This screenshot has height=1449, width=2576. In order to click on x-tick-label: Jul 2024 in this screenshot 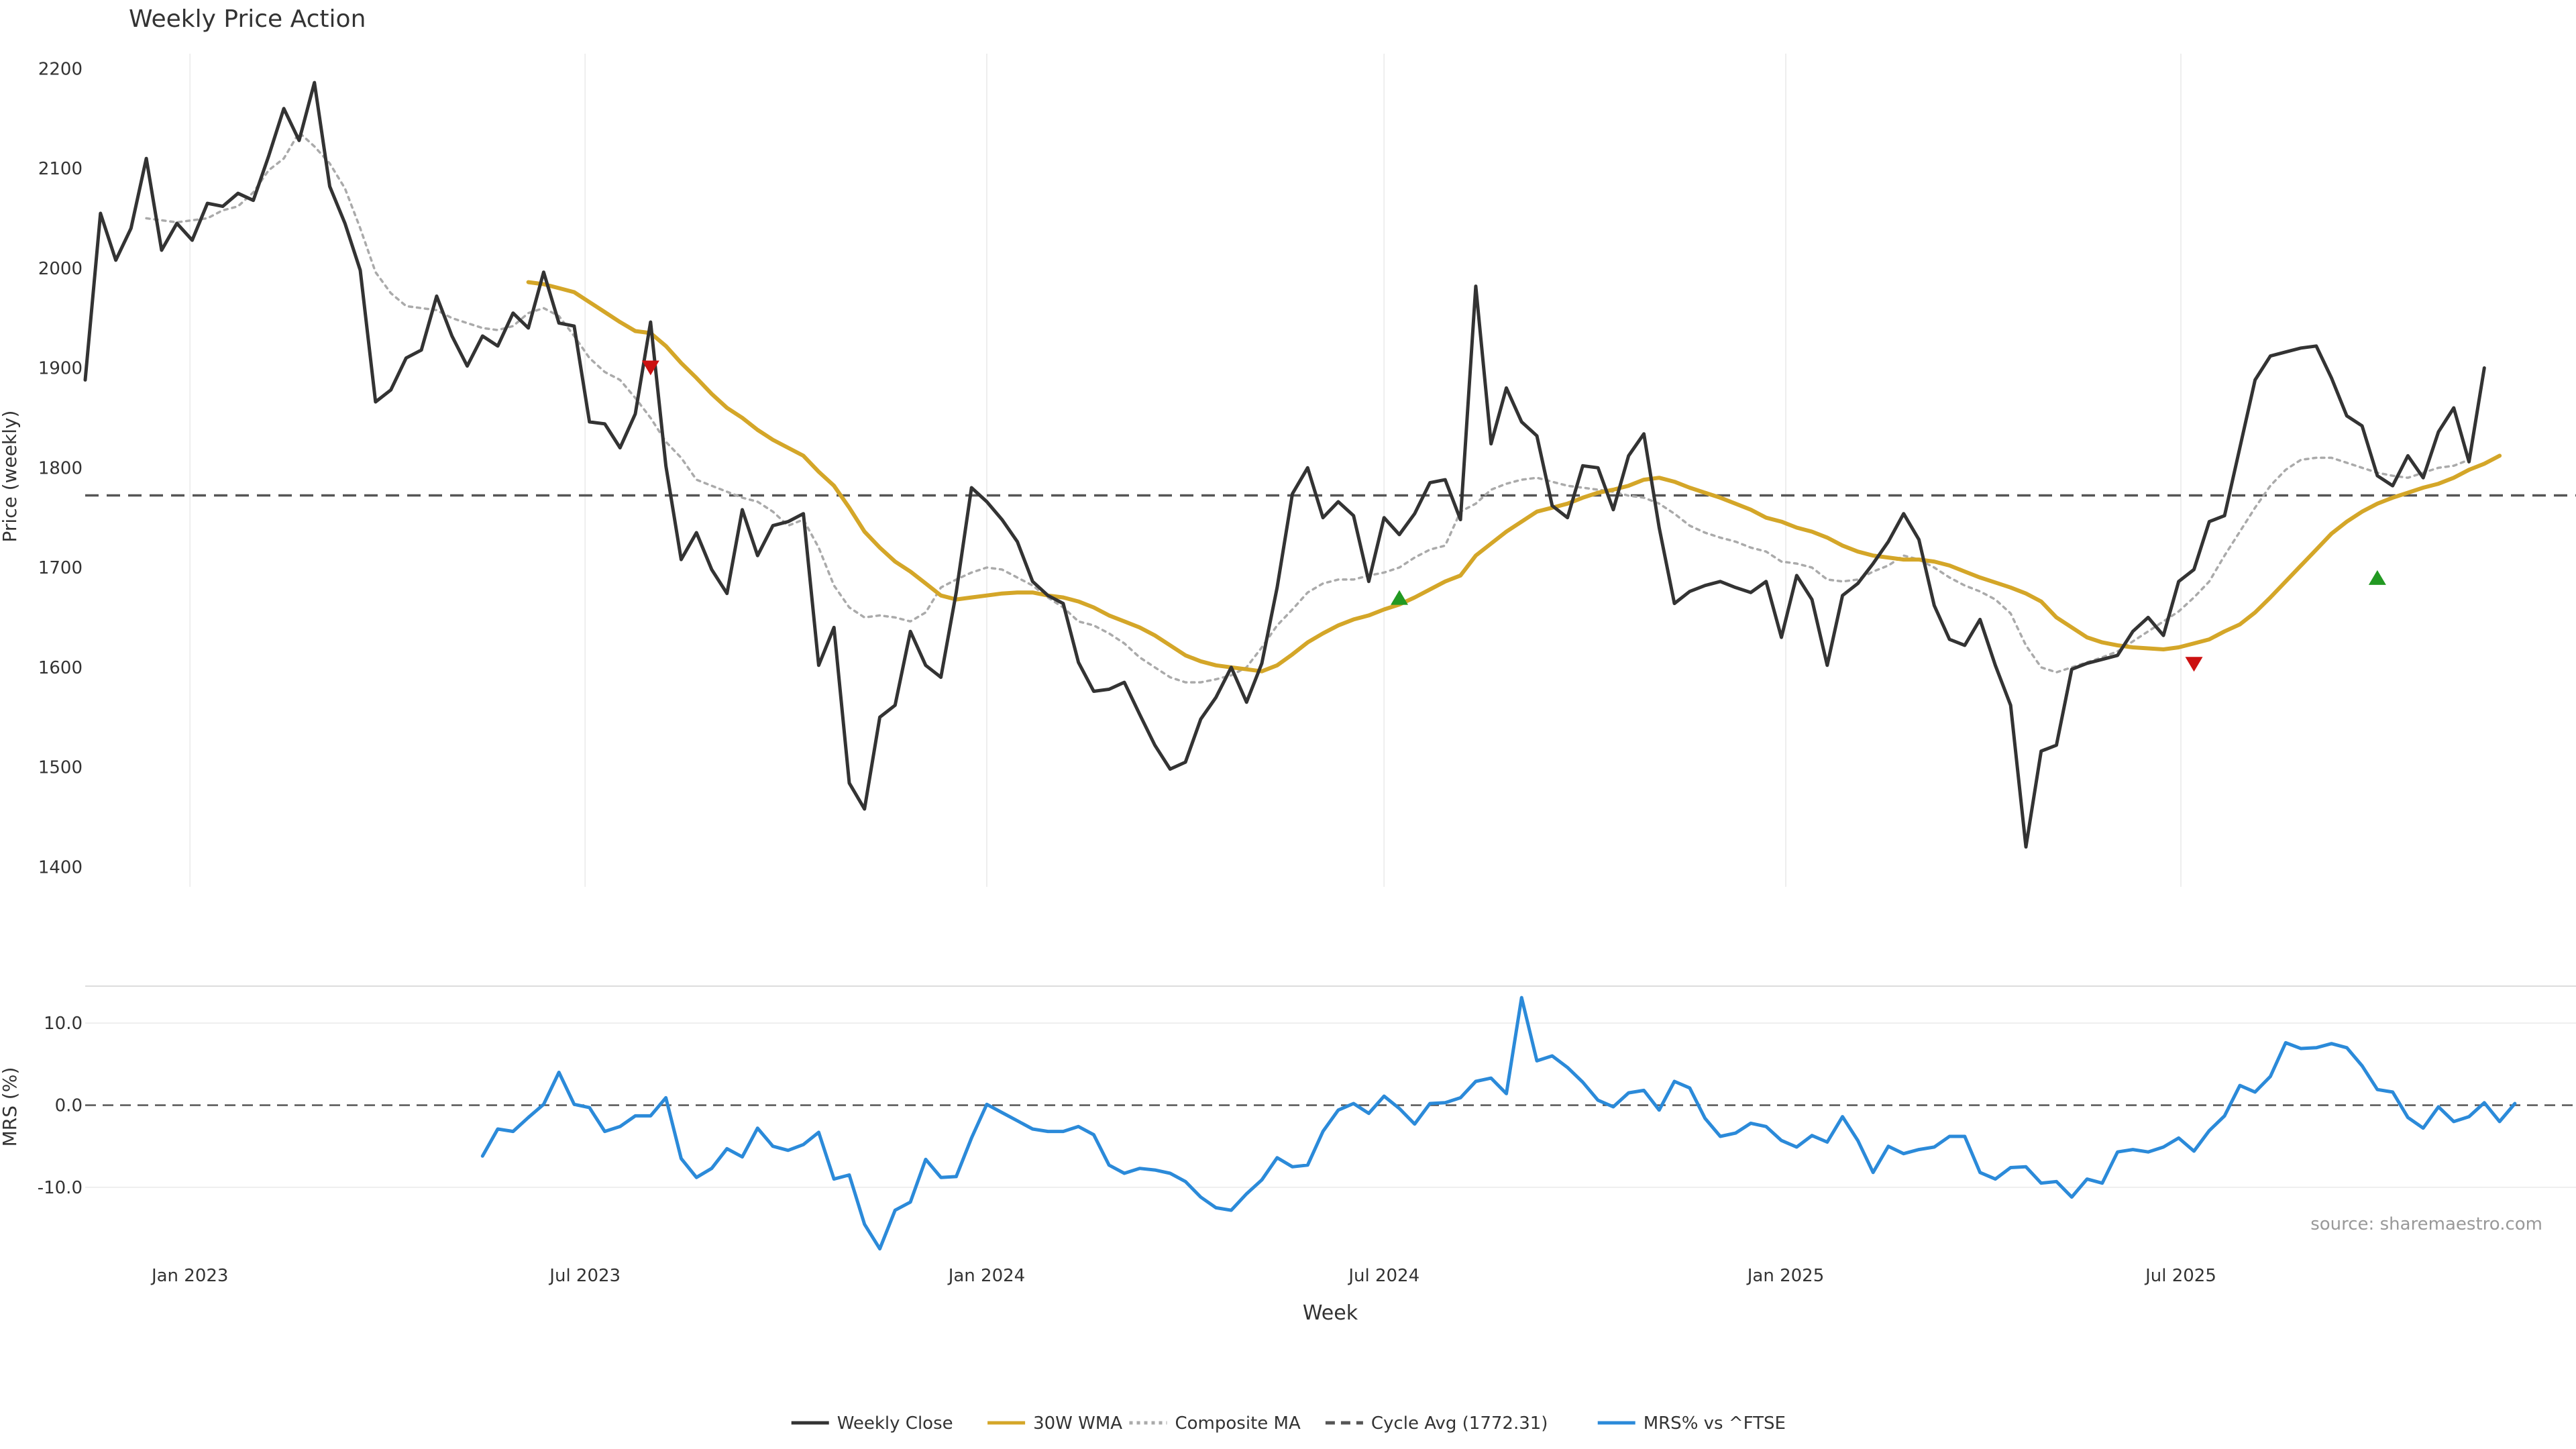, I will do `click(1383, 1276)`.